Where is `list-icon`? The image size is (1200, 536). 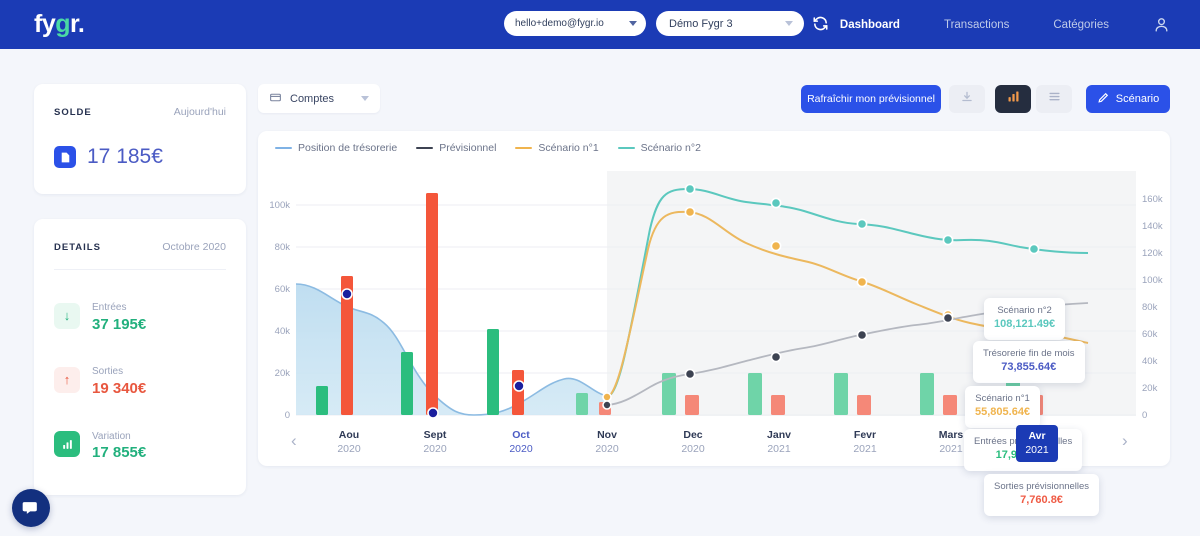
list-icon is located at coordinates (1054, 99).